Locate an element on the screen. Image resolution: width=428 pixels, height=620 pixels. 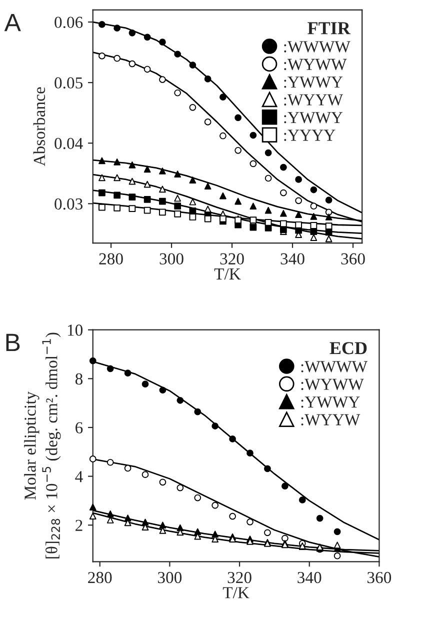
legend-title: ECD is located at coordinates (348, 348).